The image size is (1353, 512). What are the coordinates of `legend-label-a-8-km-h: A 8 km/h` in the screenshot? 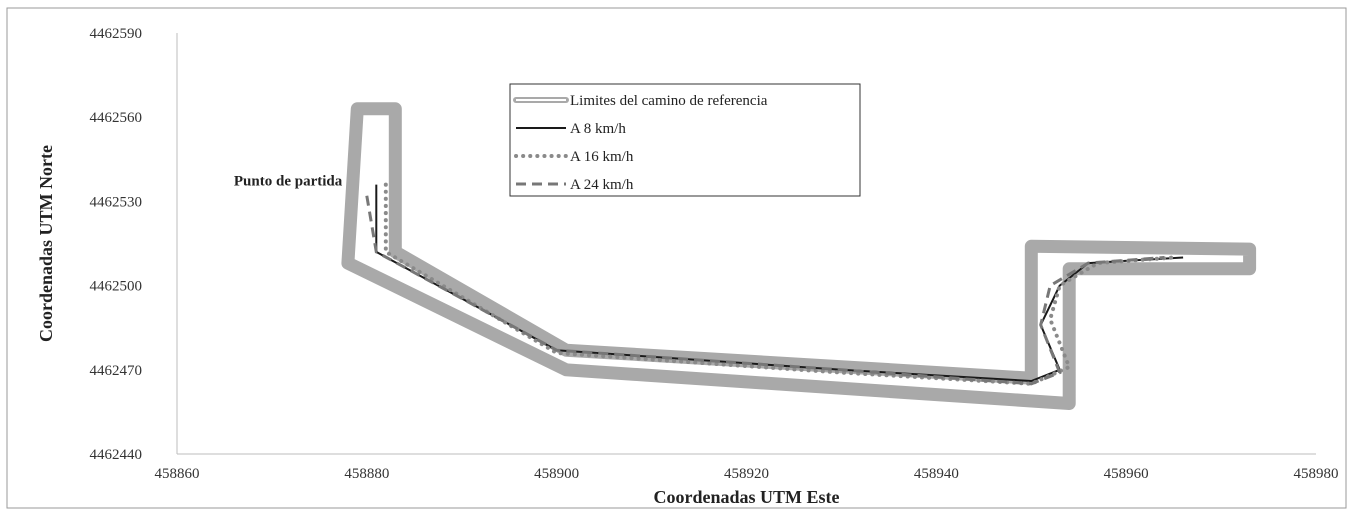 It's located at (598, 129).